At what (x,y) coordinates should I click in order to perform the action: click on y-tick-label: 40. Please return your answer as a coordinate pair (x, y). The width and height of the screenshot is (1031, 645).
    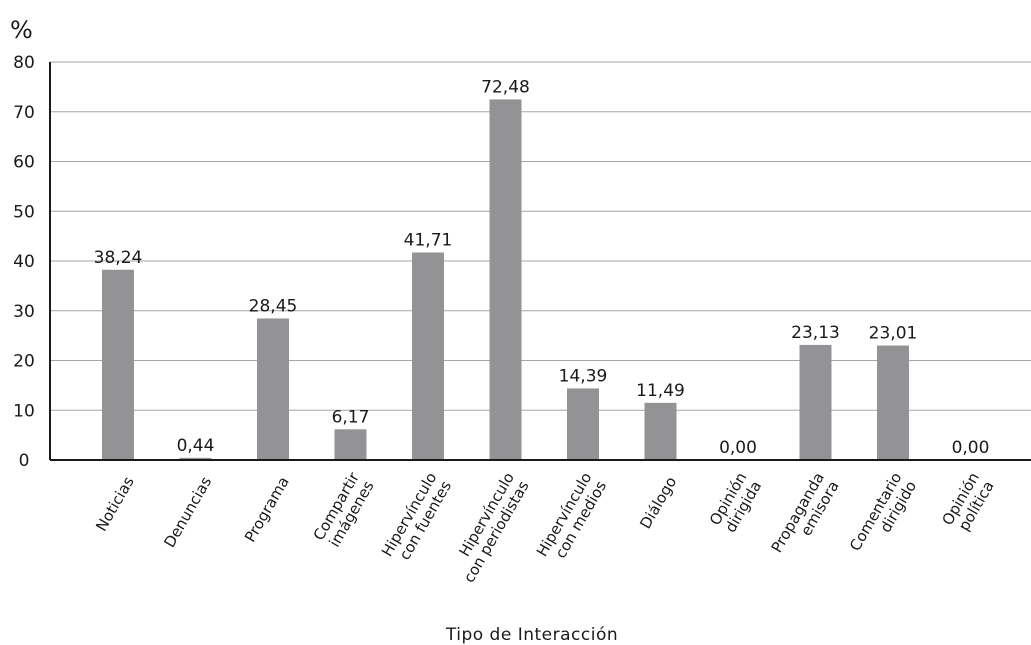
    Looking at the image, I should click on (24, 262).